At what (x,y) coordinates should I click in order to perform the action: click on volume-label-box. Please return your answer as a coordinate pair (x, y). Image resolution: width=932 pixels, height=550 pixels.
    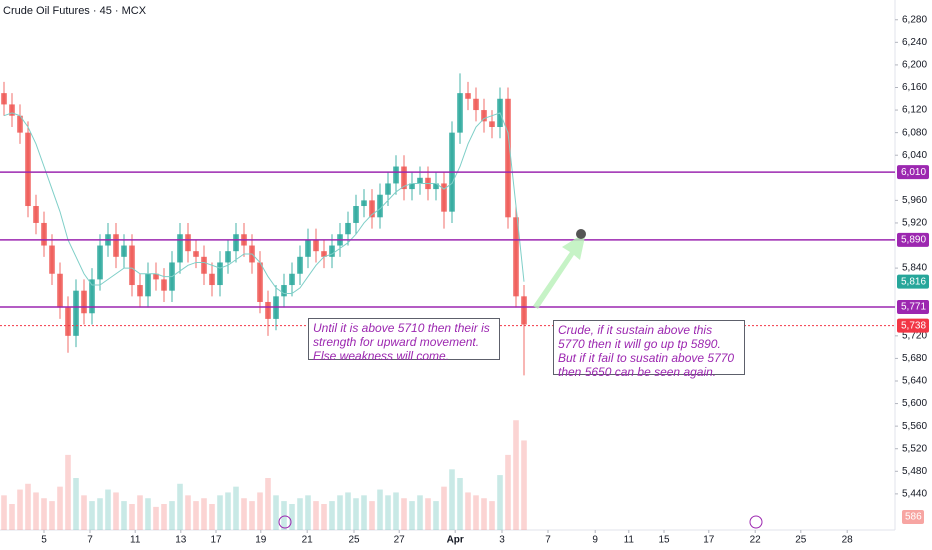
    Looking at the image, I should click on (913, 517).